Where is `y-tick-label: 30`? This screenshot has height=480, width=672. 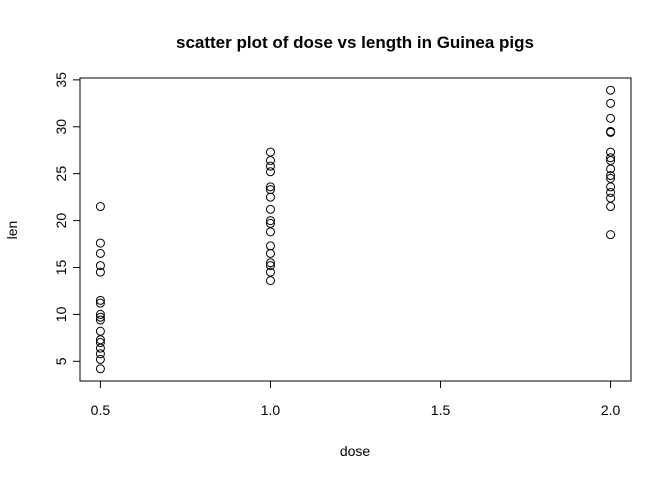
y-tick-label: 30 is located at coordinates (61, 127).